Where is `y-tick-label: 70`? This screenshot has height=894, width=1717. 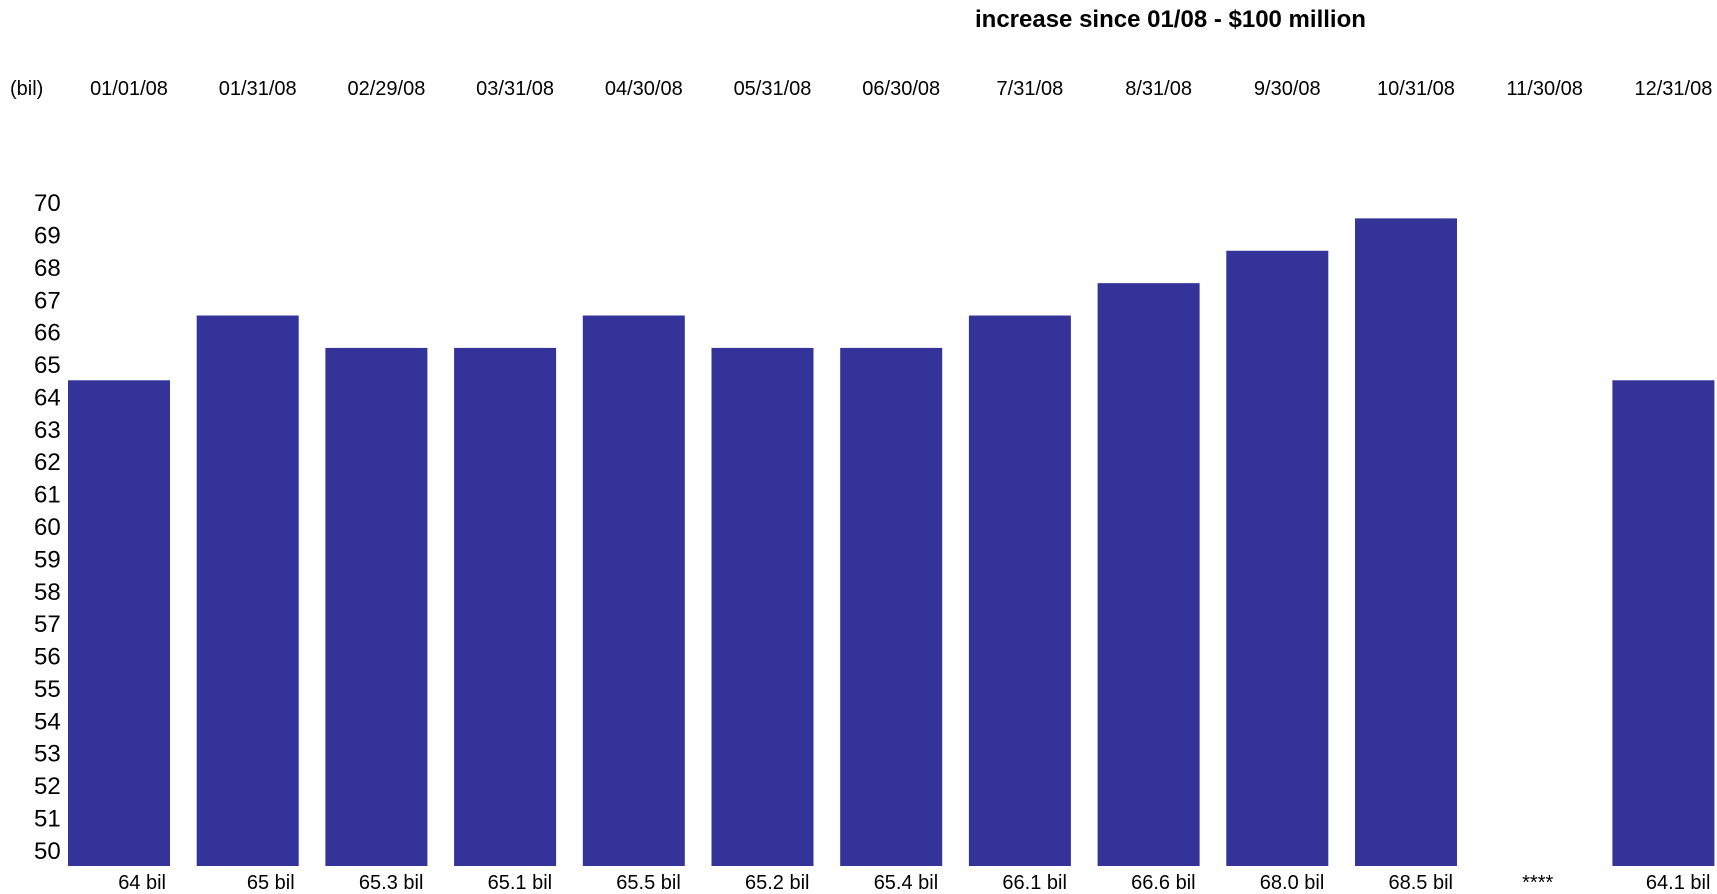 y-tick-label: 70 is located at coordinates (47, 203).